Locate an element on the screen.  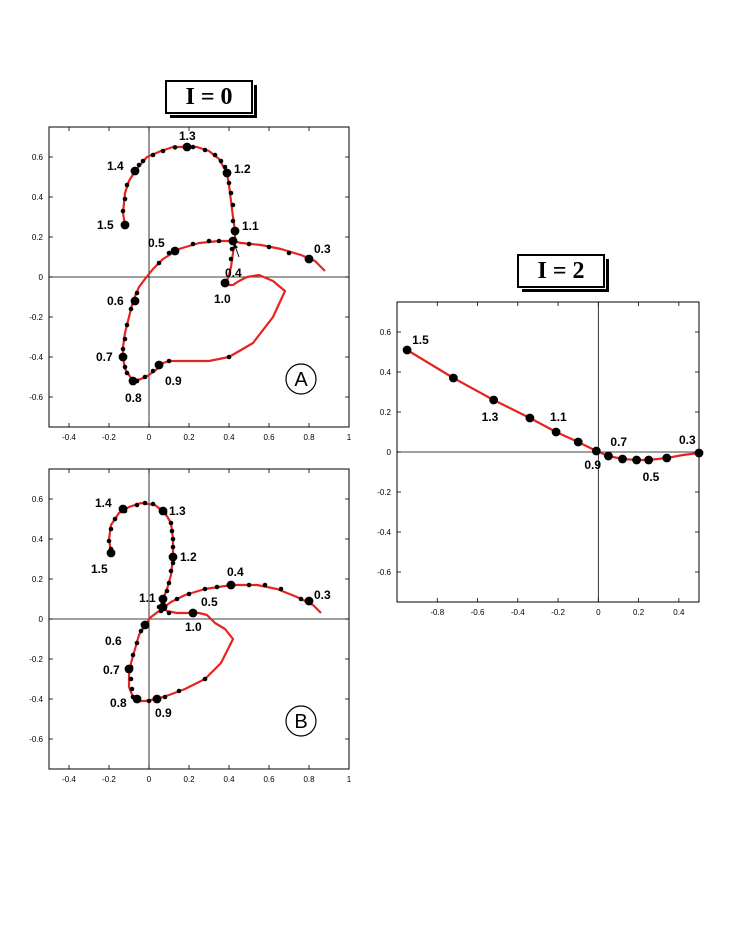
point-label: 0.7 is located at coordinates (104, 357).